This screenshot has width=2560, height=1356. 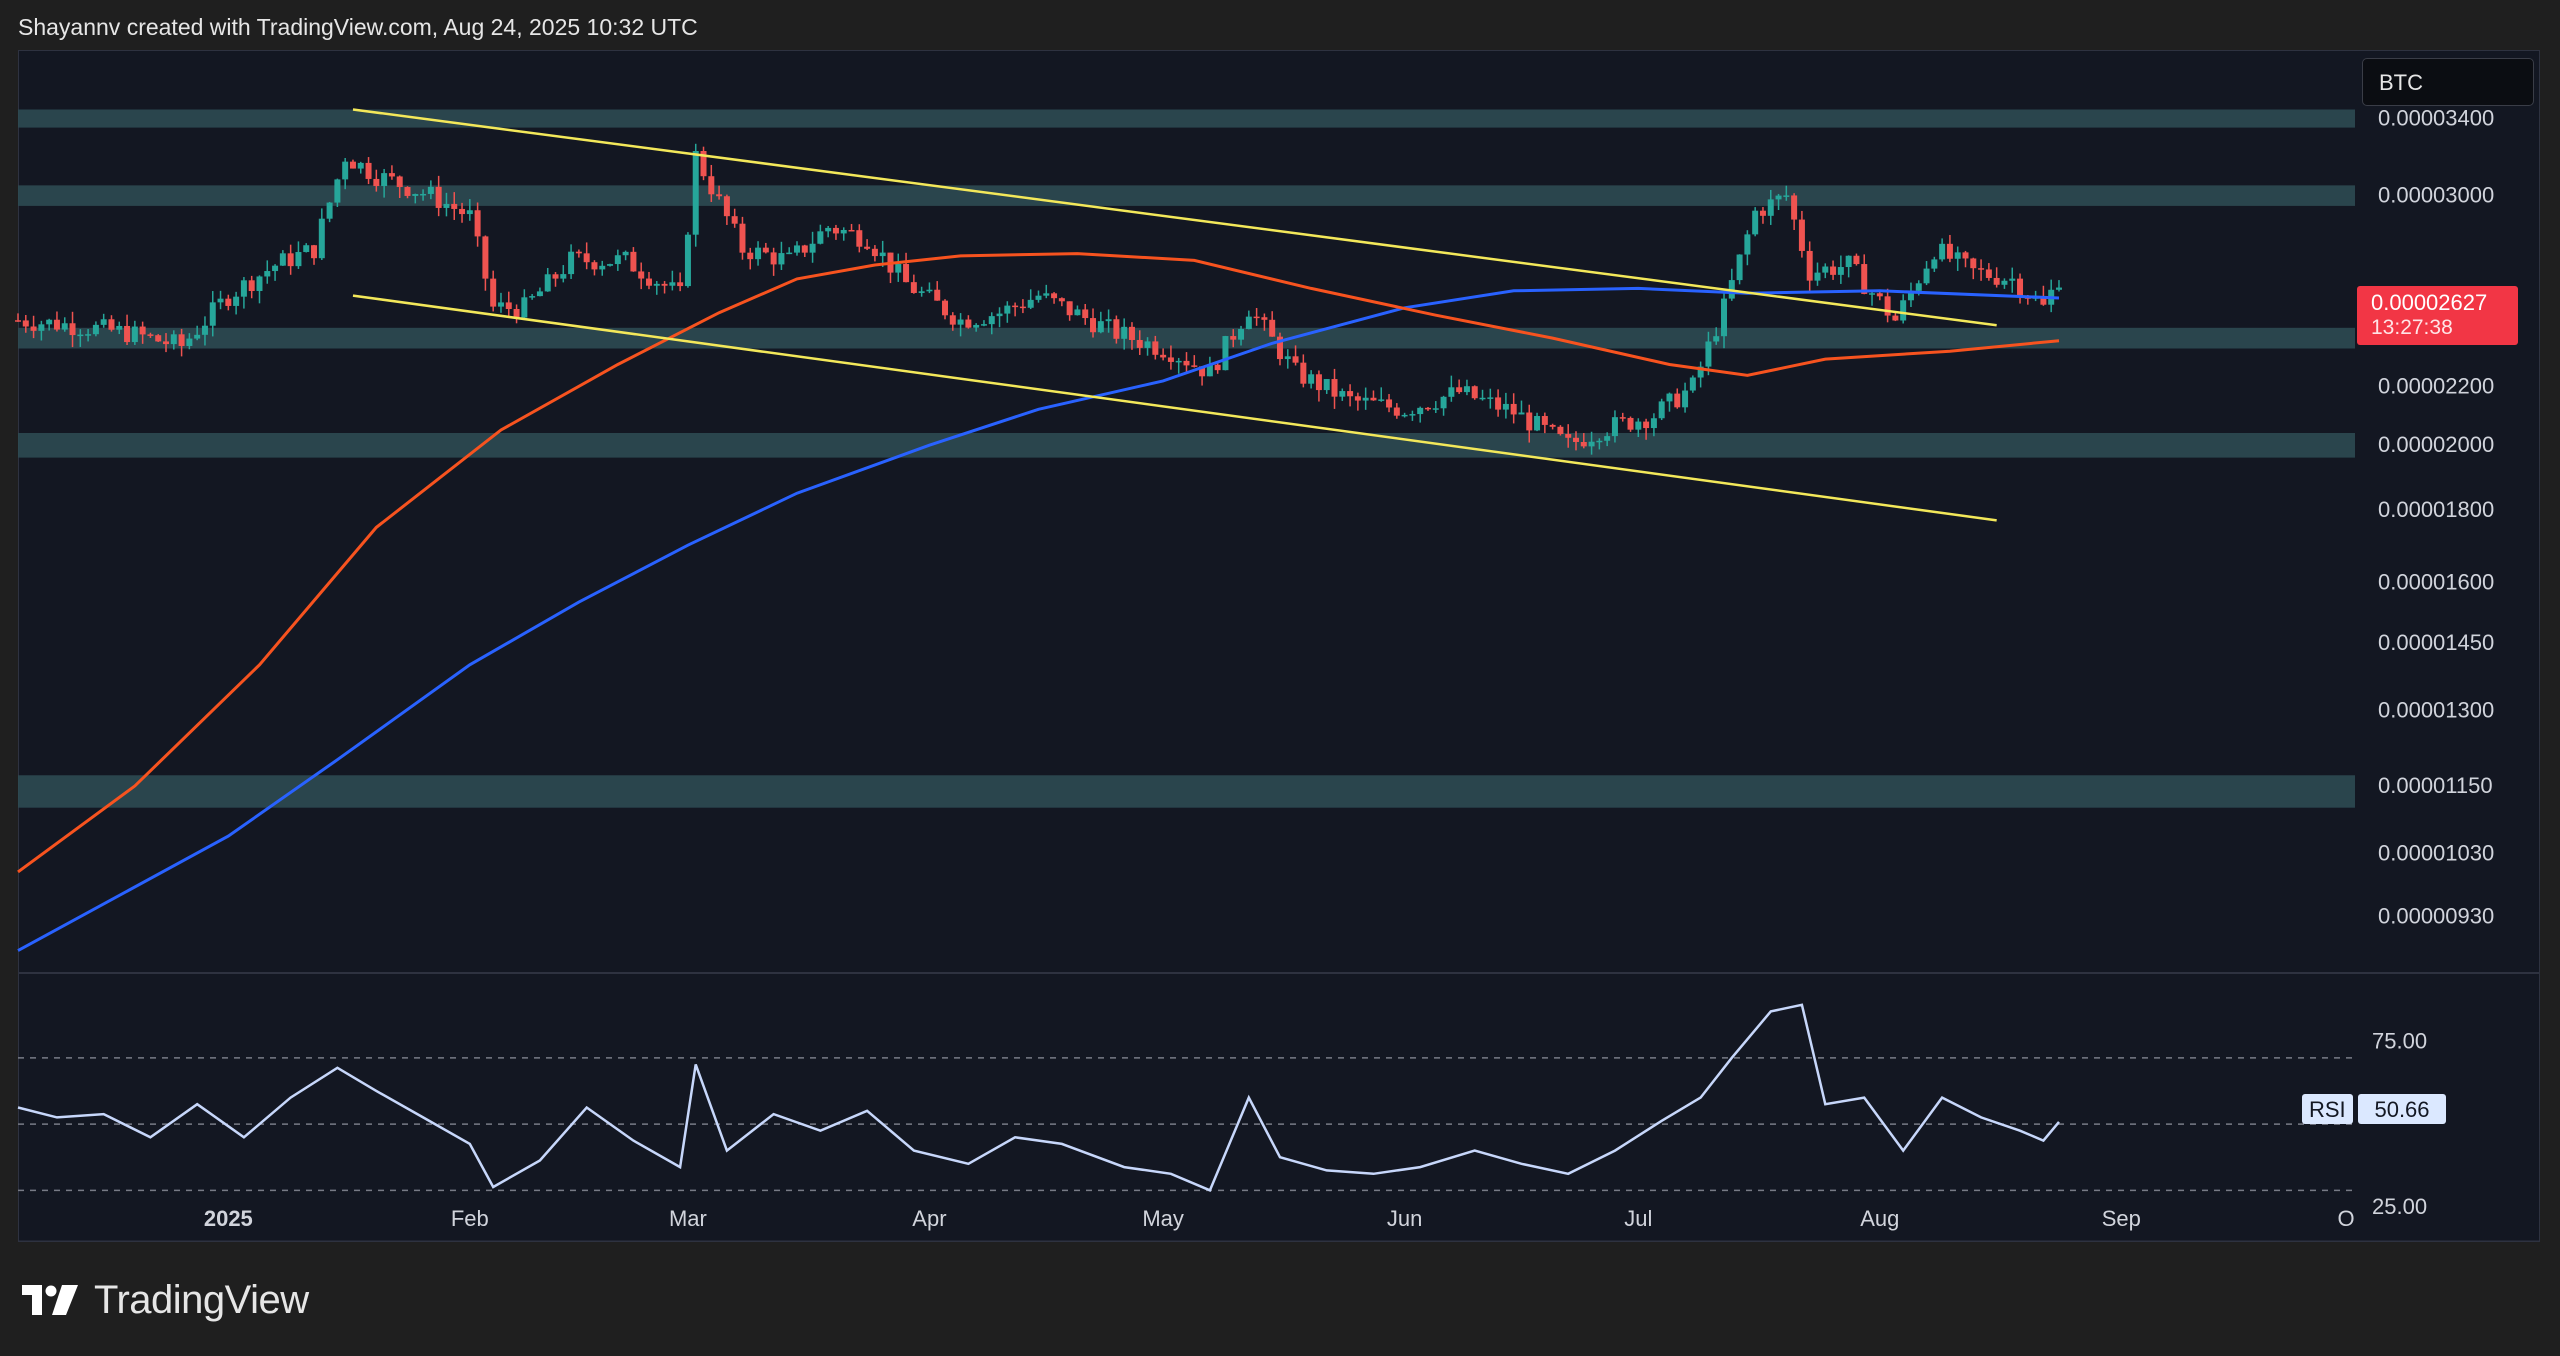 What do you see at coordinates (2436, 195) in the screenshot?
I see `price-tick-0.00003000: 0.00003000` at bounding box center [2436, 195].